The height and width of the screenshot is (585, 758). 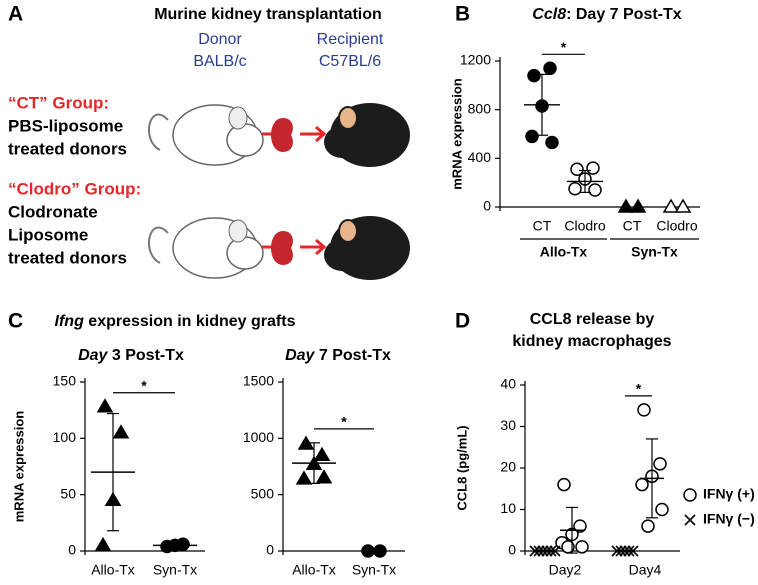 I want to click on y-tick-label: 150, so click(x=65, y=381).